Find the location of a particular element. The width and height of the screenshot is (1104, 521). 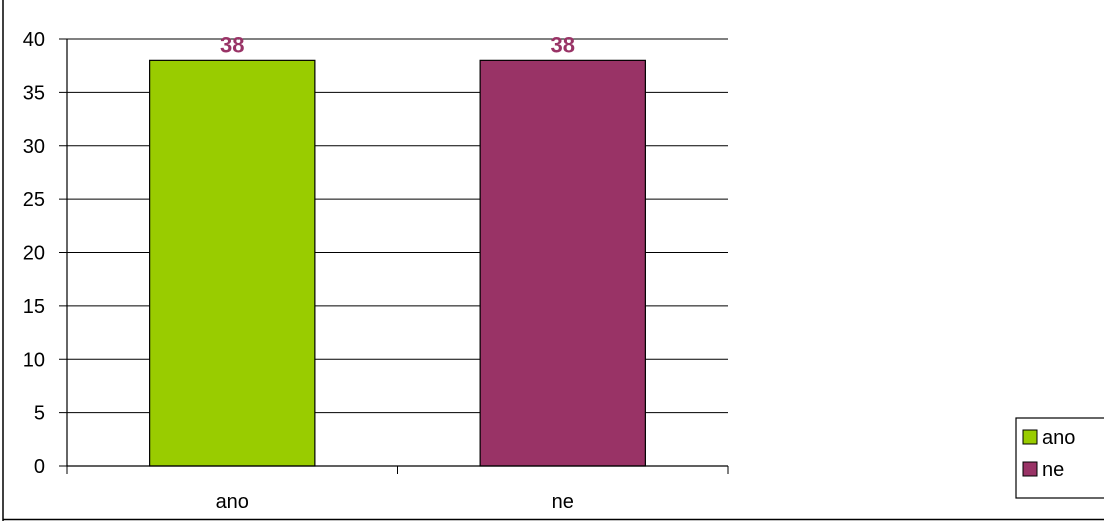

x-tick-label: ano is located at coordinates (232, 502).